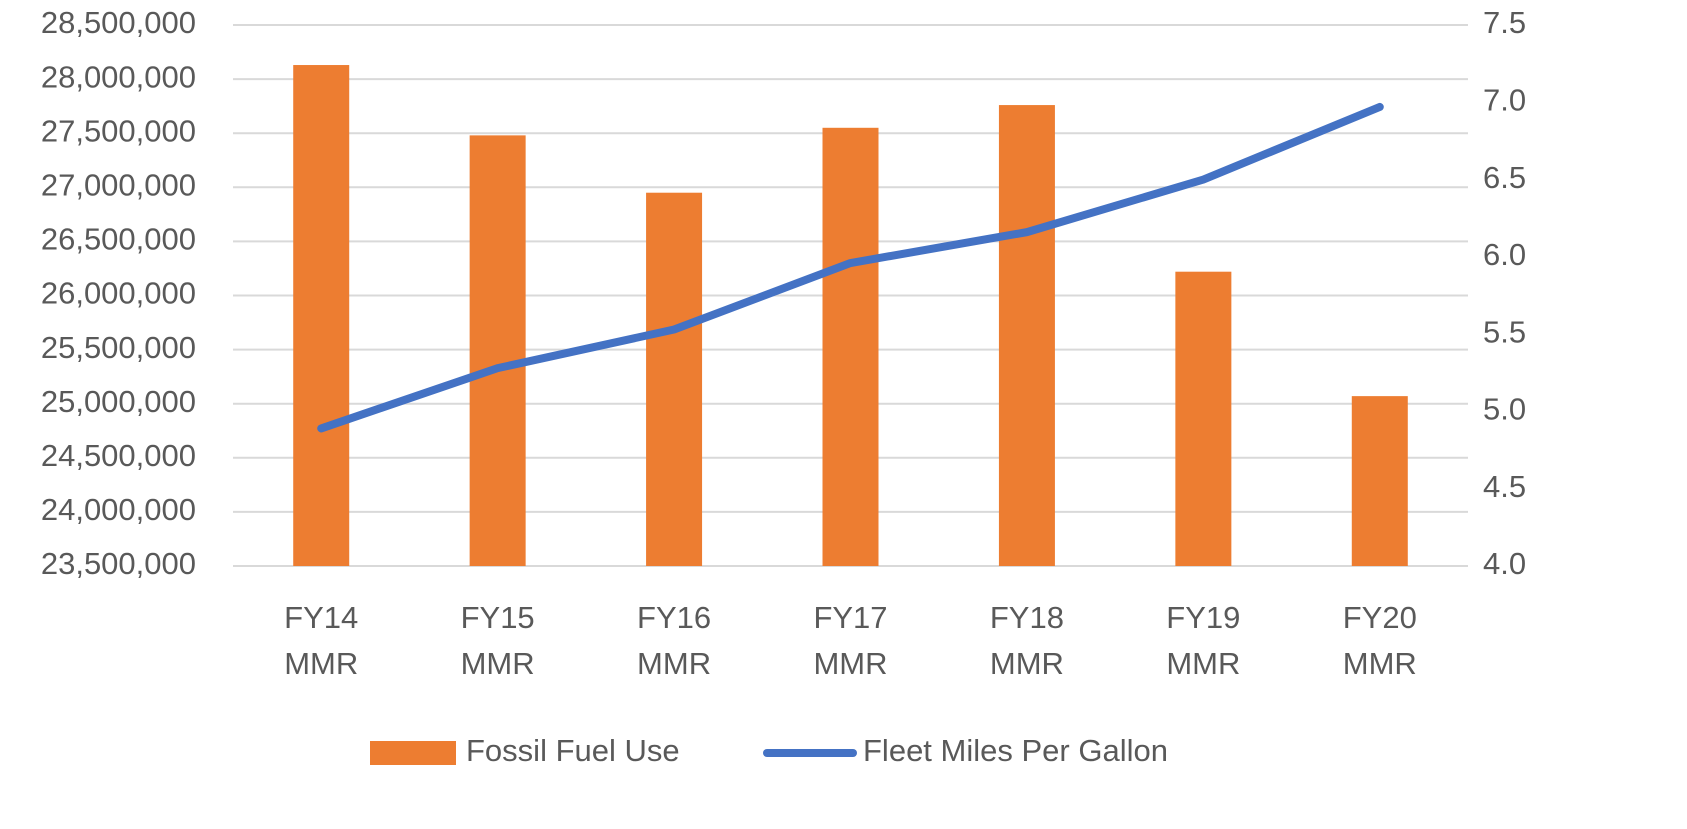  I want to click on y2-tick-label: 4.0, so click(1504, 563).